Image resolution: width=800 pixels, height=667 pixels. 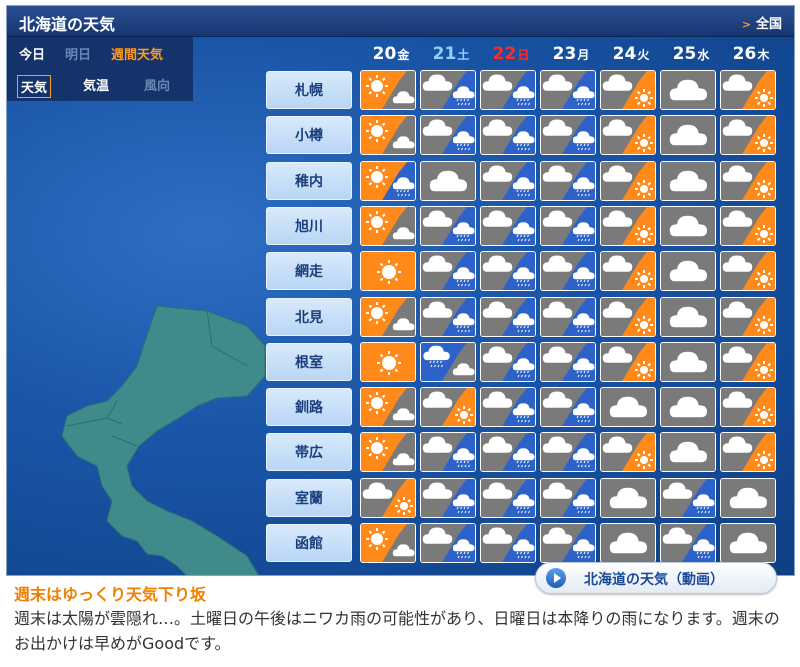 I want to click on article-title: 週末はゆっくり天気下り坂, so click(x=110, y=594).